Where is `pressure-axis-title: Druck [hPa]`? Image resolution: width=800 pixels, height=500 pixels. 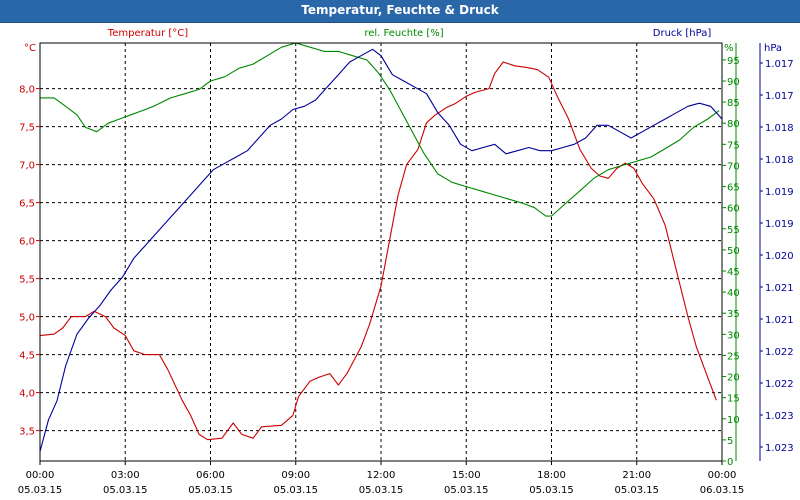 pressure-axis-title: Druck [hPa] is located at coordinates (682, 33).